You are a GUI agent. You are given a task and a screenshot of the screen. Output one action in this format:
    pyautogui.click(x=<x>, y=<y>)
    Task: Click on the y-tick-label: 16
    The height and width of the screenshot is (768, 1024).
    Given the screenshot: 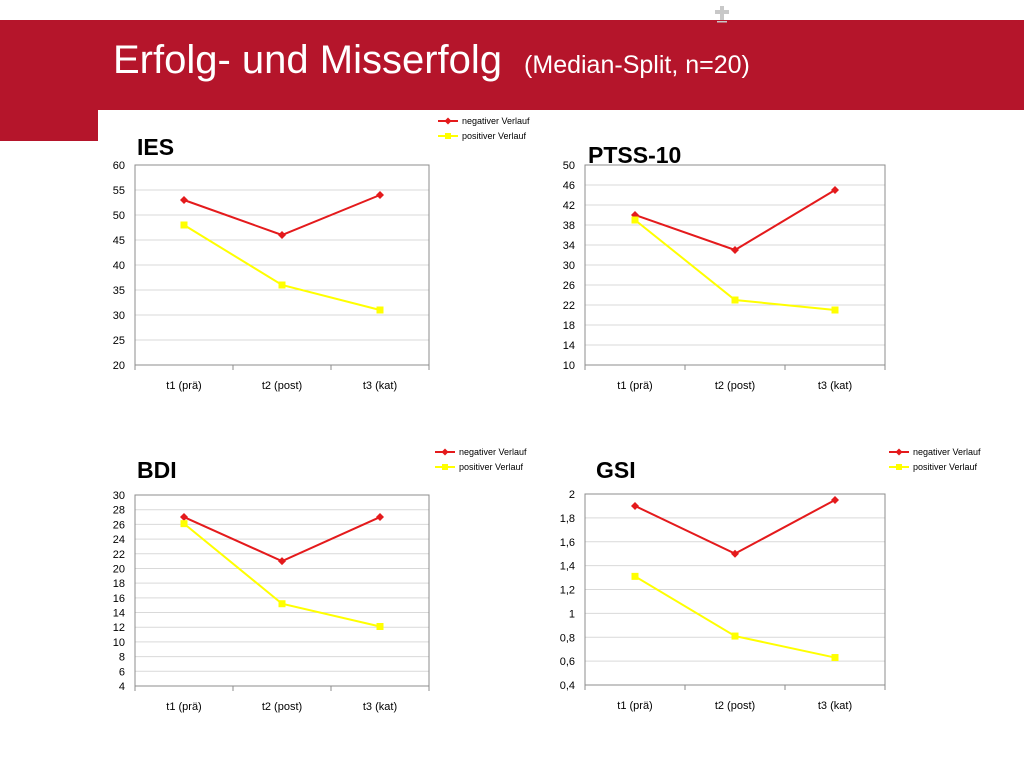 What is the action you would take?
    pyautogui.click(x=119, y=599)
    